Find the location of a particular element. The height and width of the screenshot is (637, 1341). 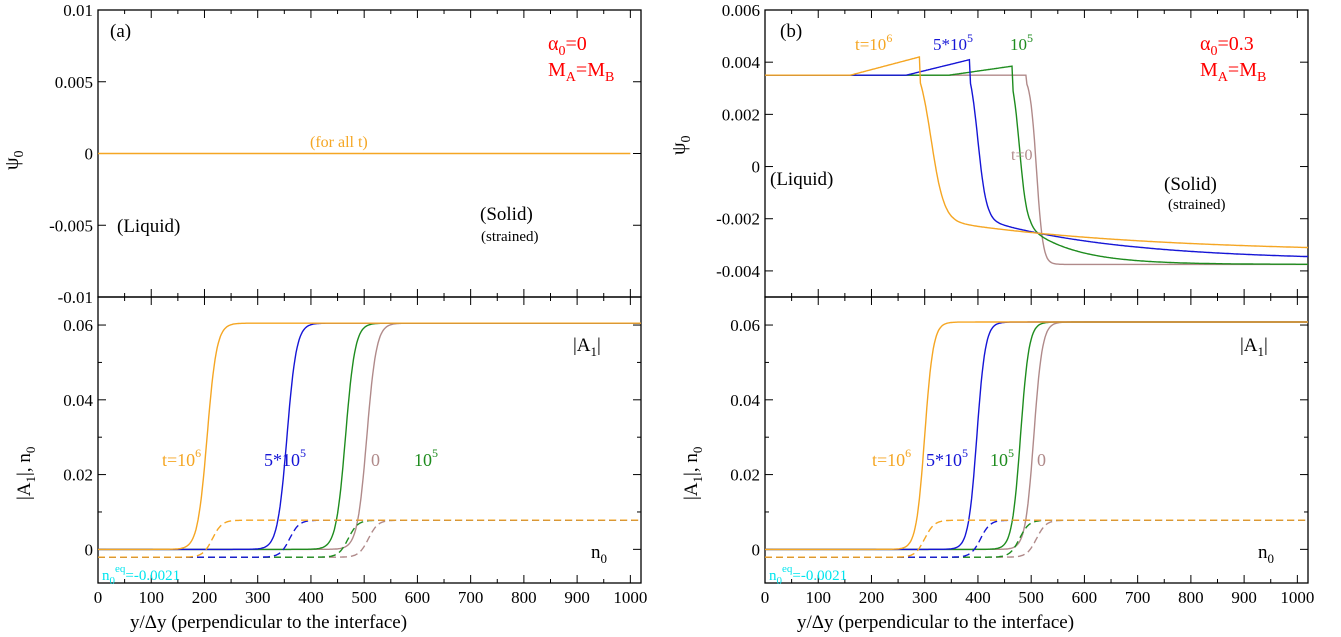

amplitude-curve-t1e5-b is located at coordinates (1036, 436).